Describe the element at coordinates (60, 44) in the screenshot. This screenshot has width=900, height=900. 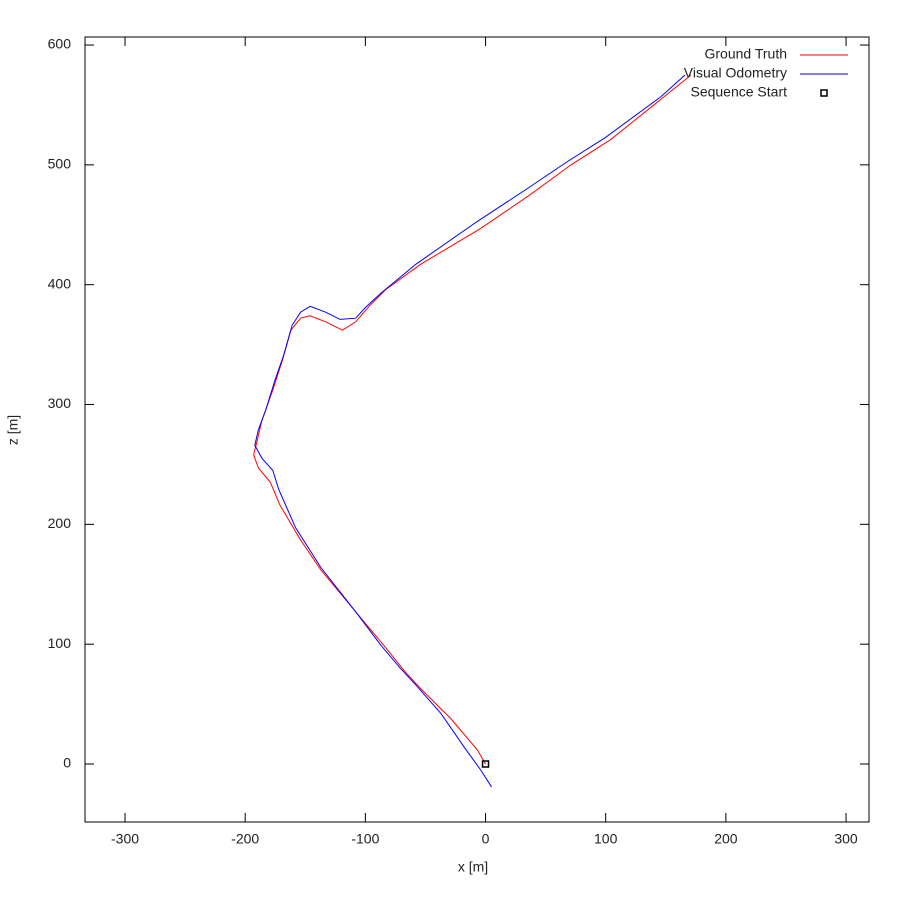
I see `y-tick-label: 600` at that location.